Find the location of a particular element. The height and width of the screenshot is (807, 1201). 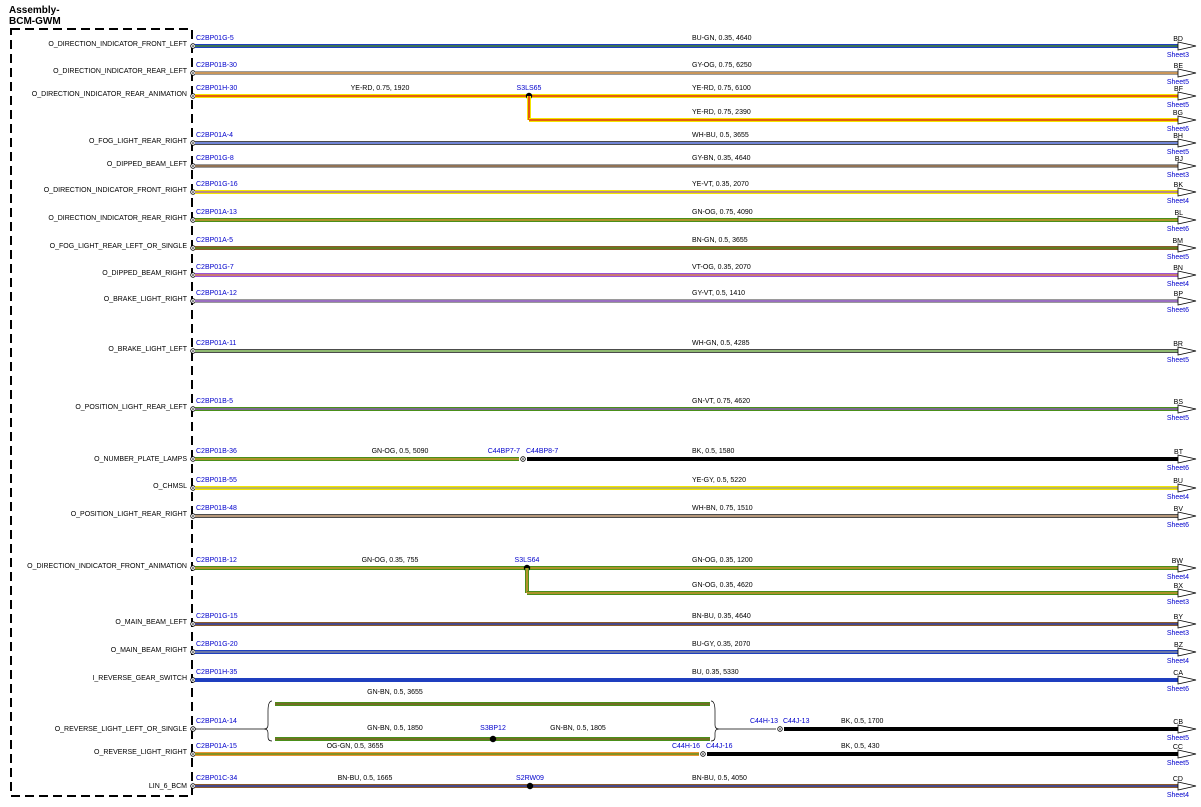

connector-id: BP is located at coordinates (1179, 294).